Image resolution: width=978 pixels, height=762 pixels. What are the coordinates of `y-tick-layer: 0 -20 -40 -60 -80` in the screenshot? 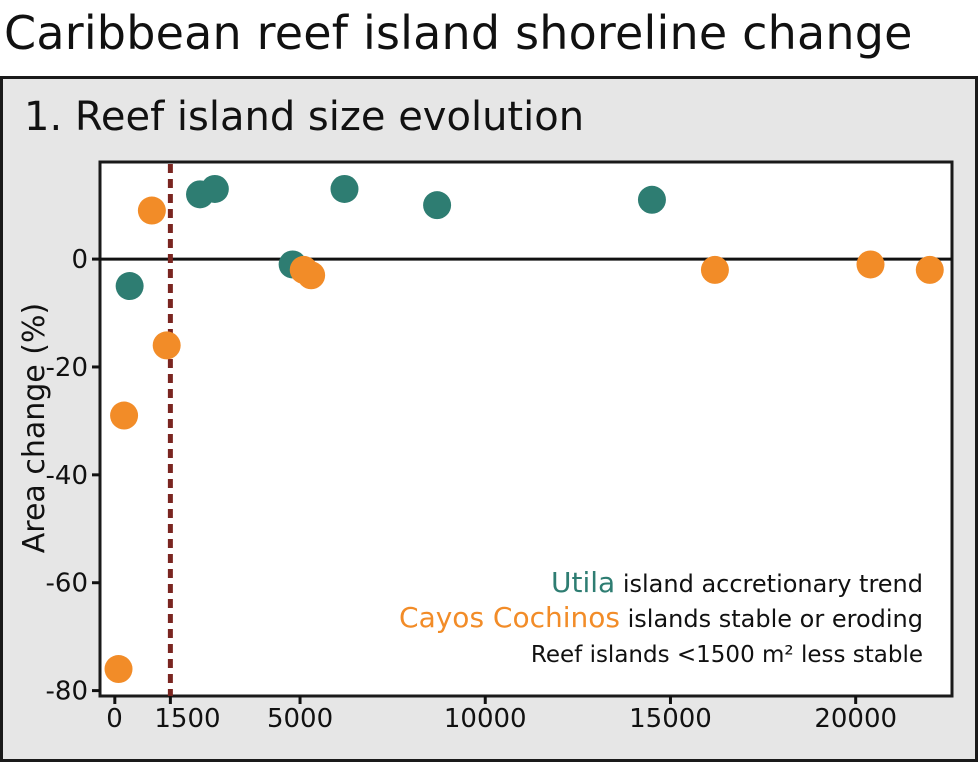 It's located at (73, 476).